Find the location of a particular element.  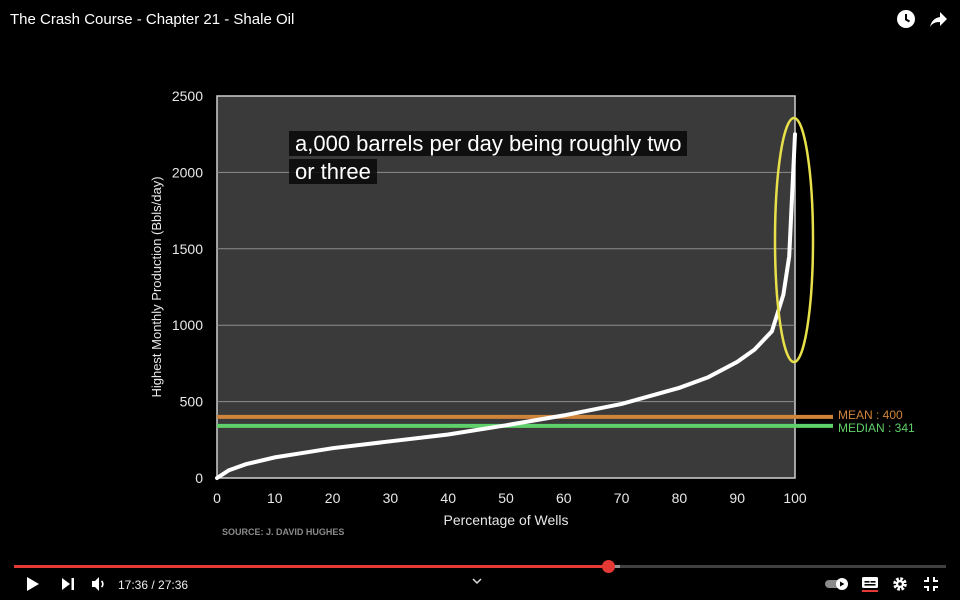

highlight-ellipse is located at coordinates (794, 240).